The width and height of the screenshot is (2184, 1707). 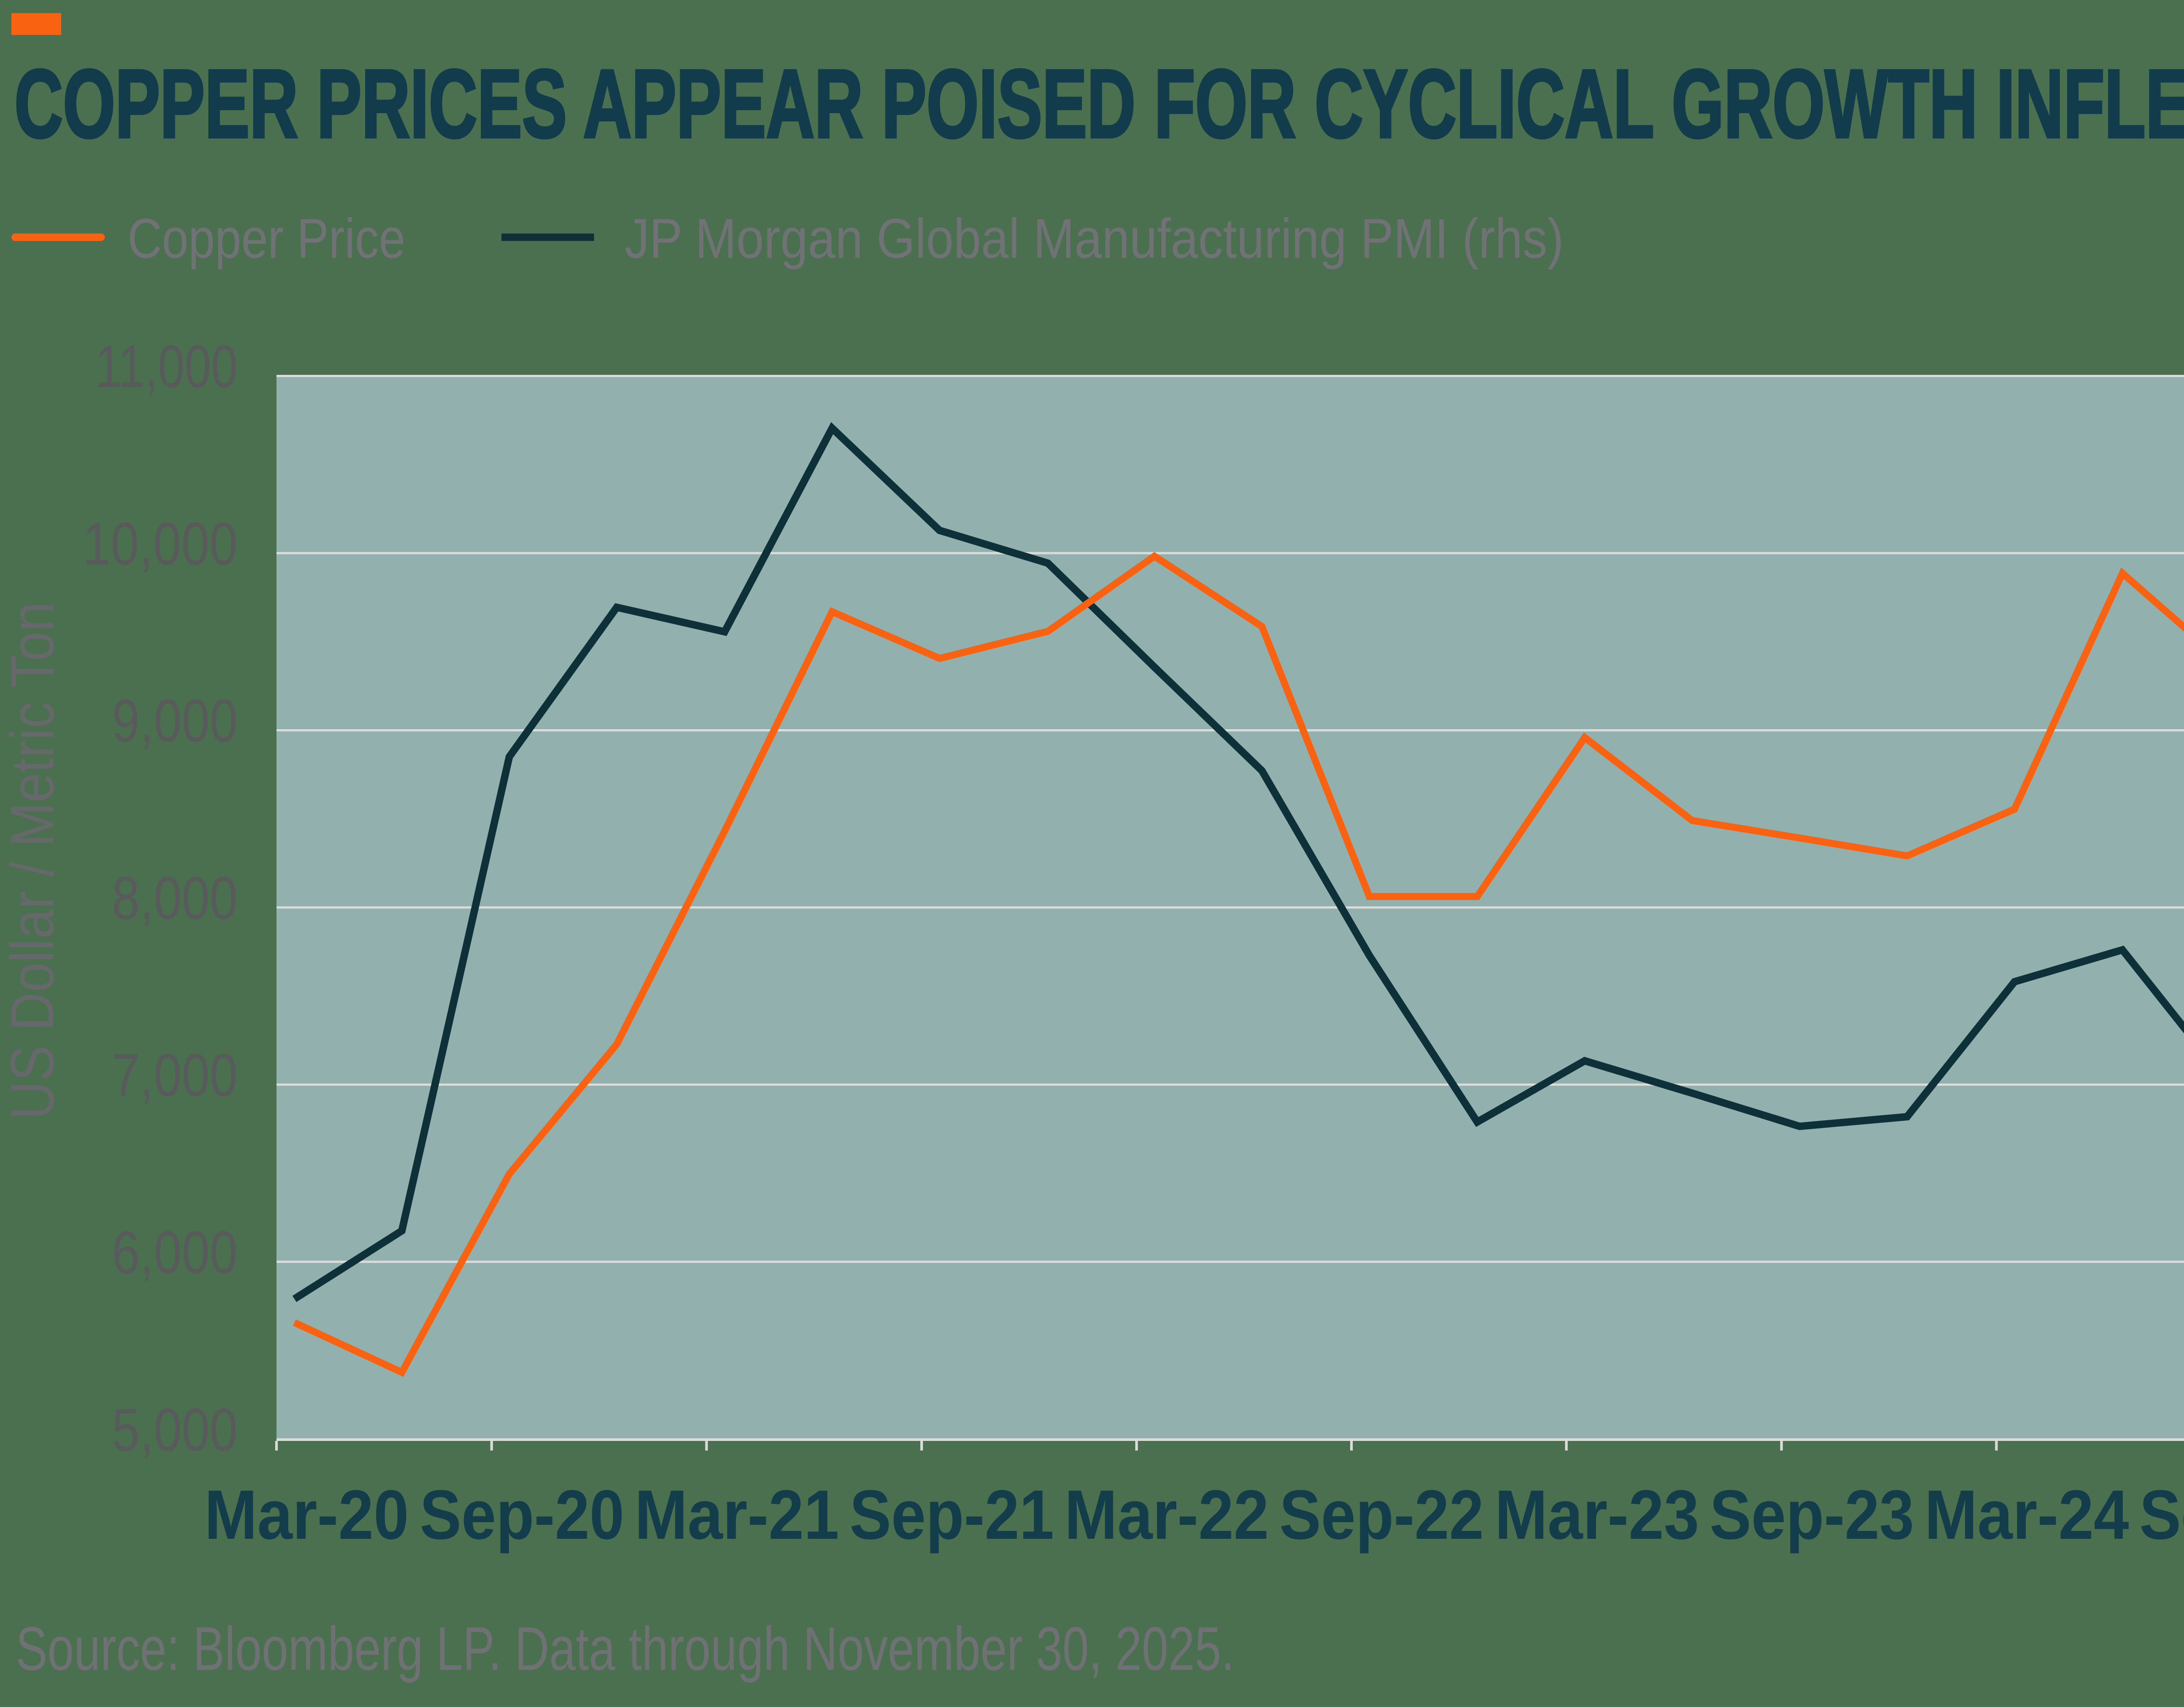 What do you see at coordinates (1597, 1514) in the screenshot?
I see `svg-text: Mar-23` at bounding box center [1597, 1514].